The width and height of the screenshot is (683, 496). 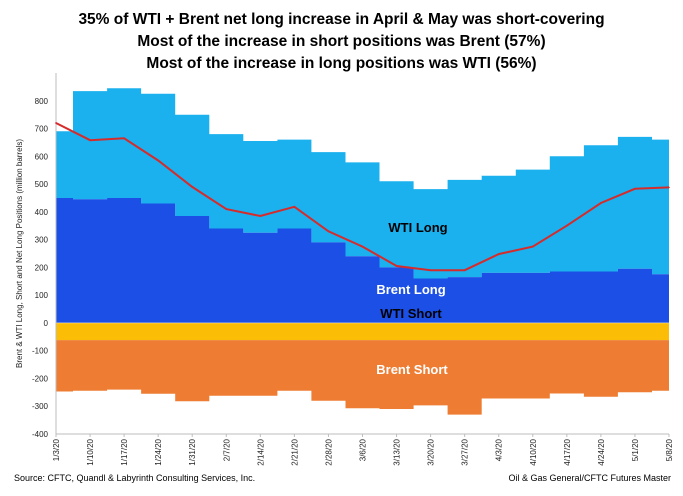 What do you see at coordinates (589, 478) in the screenshot?
I see `credit-note: Oil & Gas General/CFTC Futures Master` at bounding box center [589, 478].